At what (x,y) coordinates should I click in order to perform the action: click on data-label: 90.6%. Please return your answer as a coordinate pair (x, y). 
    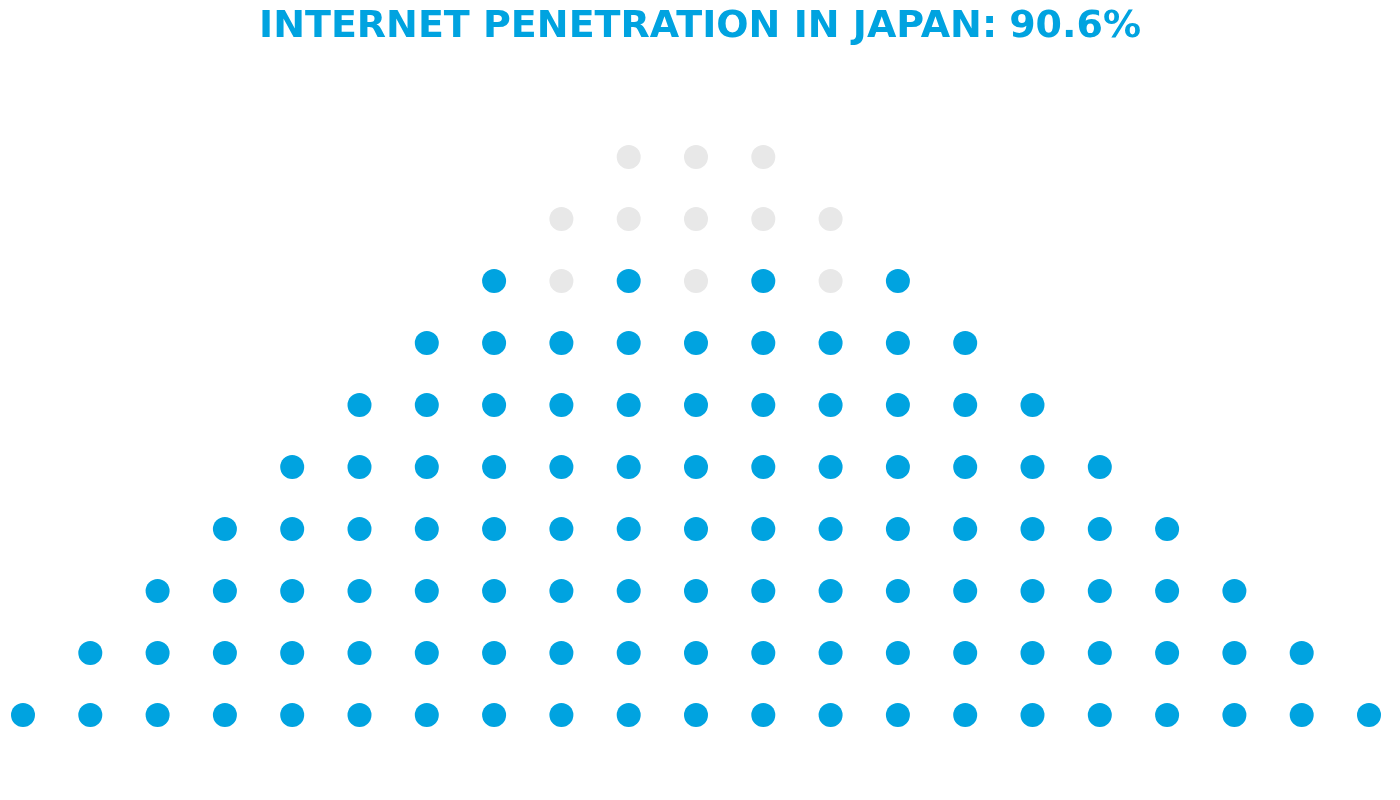
    Looking at the image, I should click on (1075, 24).